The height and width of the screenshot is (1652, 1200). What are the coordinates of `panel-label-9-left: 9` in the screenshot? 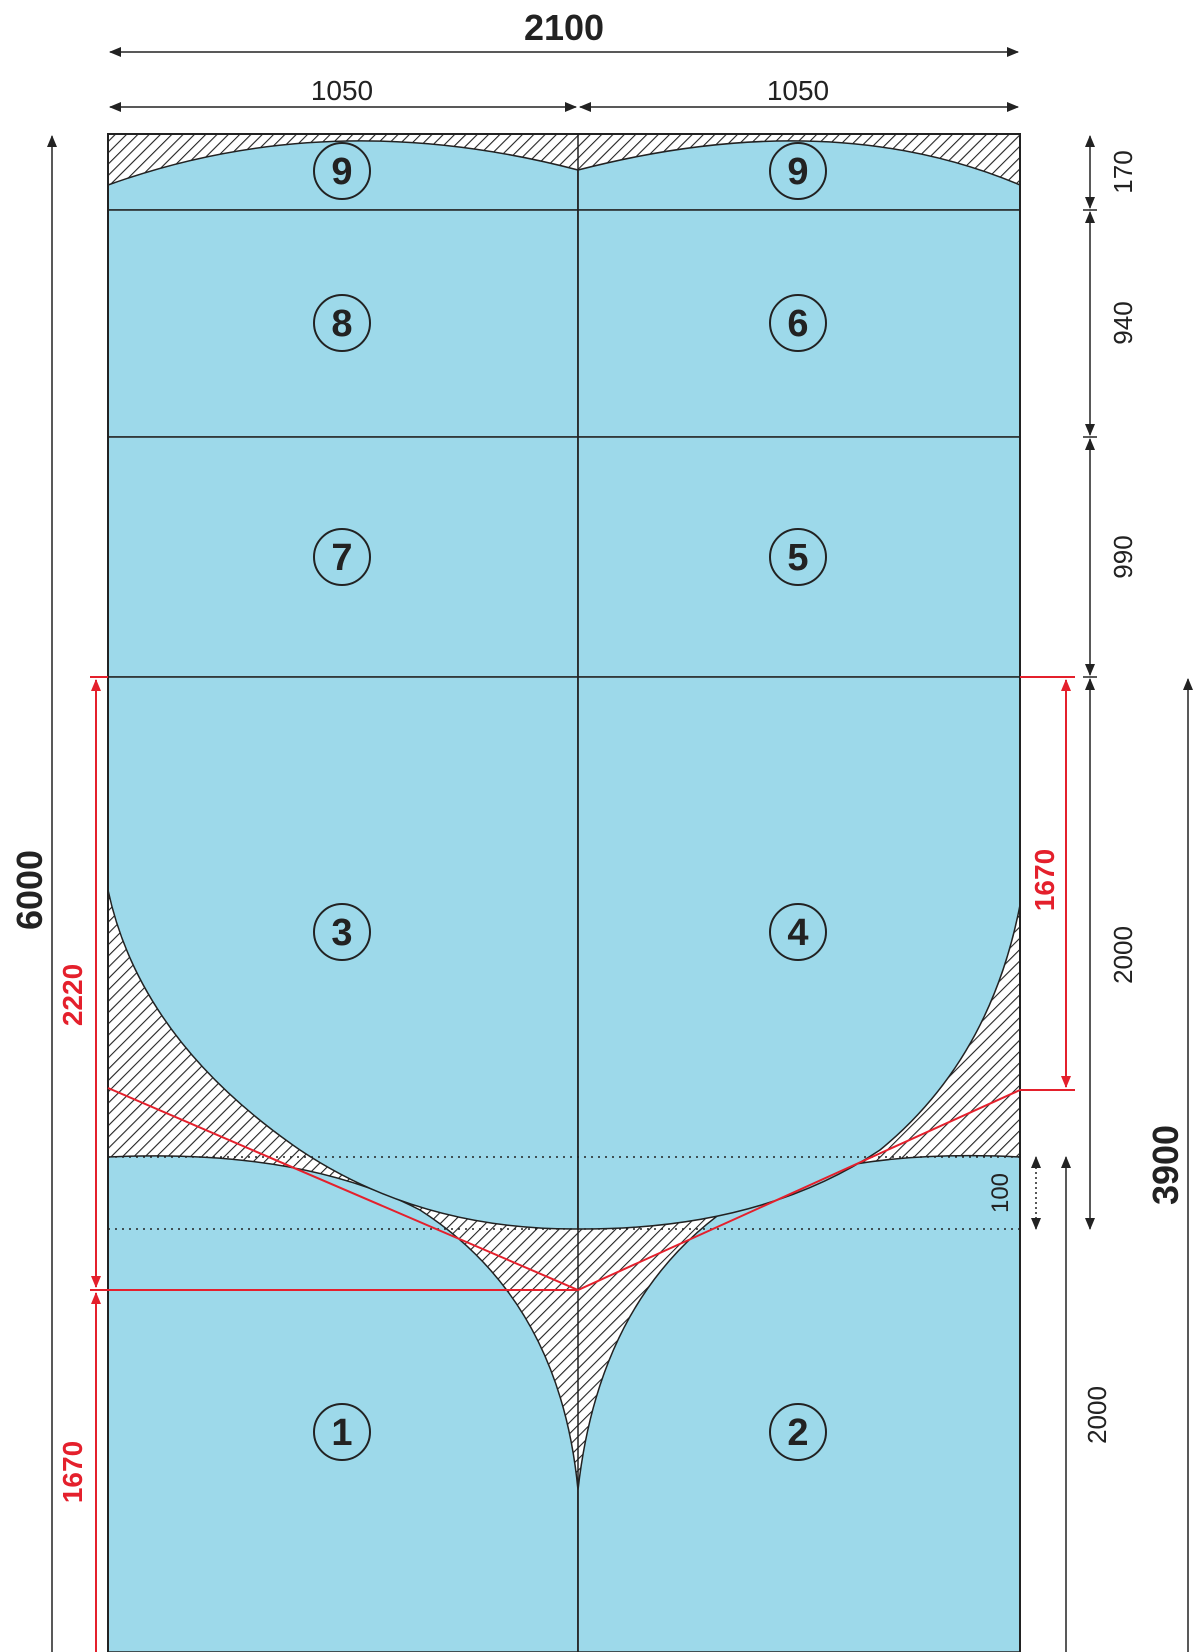 It's located at (342, 171).